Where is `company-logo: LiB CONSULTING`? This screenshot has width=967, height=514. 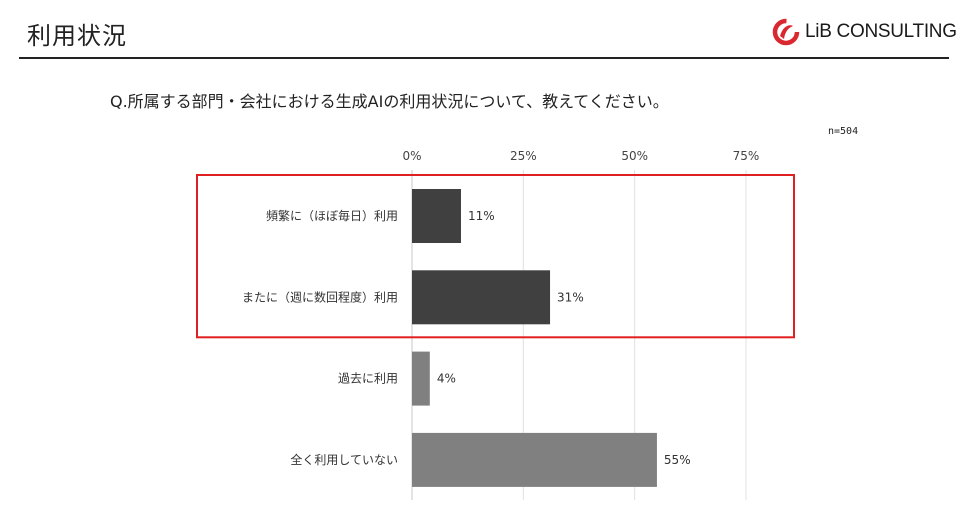 company-logo: LiB CONSULTING is located at coordinates (864, 32).